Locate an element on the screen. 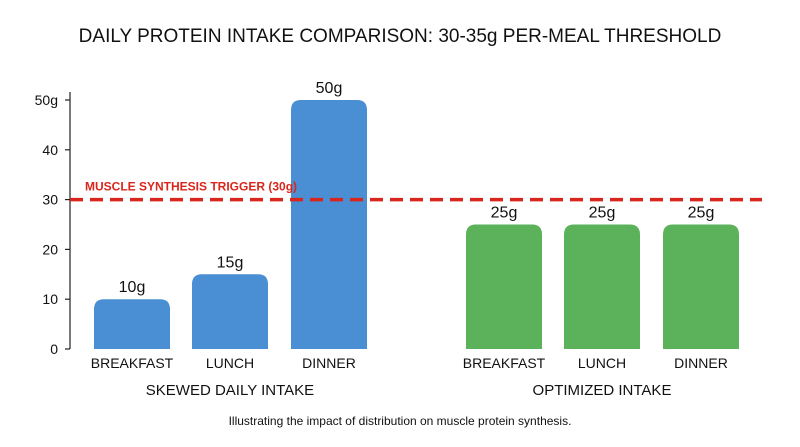 Image resolution: width=800 pixels, height=447 pixels. y-tick-label: 40 is located at coordinates (50, 150).